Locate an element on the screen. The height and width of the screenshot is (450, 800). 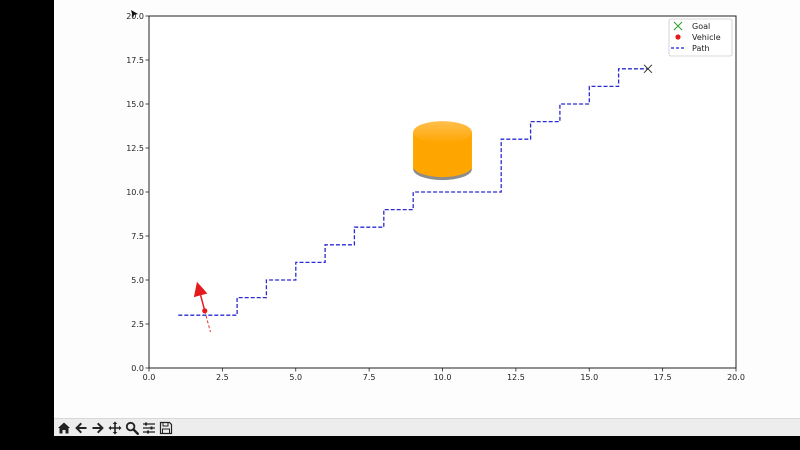
goal-marker is located at coordinates (648, 69).